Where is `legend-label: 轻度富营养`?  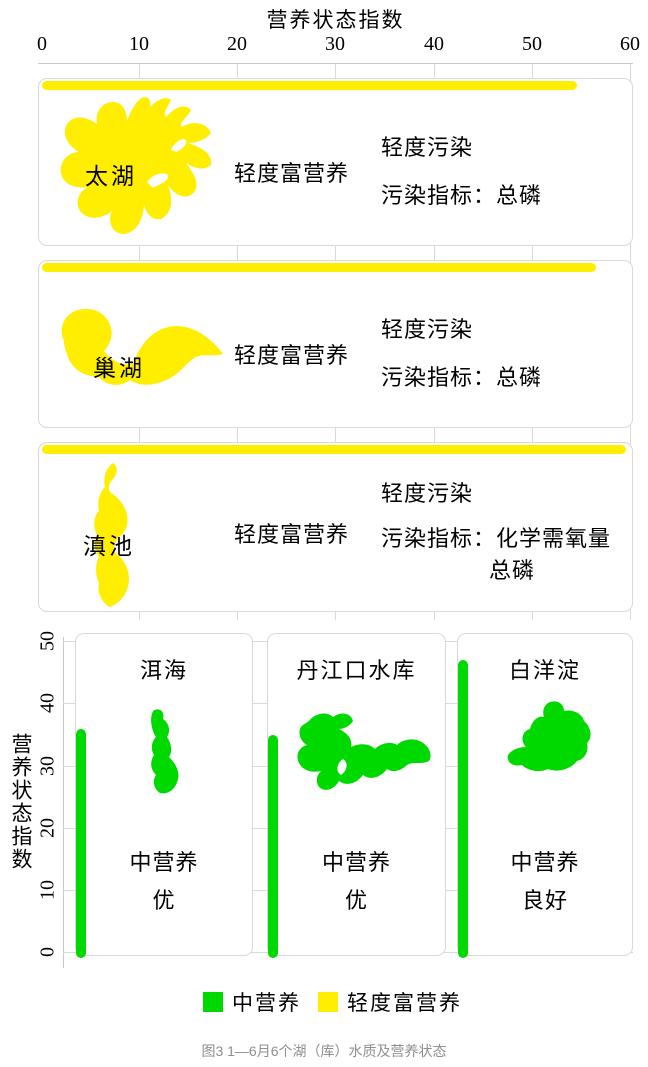
legend-label: 轻度富营养 is located at coordinates (404, 1003).